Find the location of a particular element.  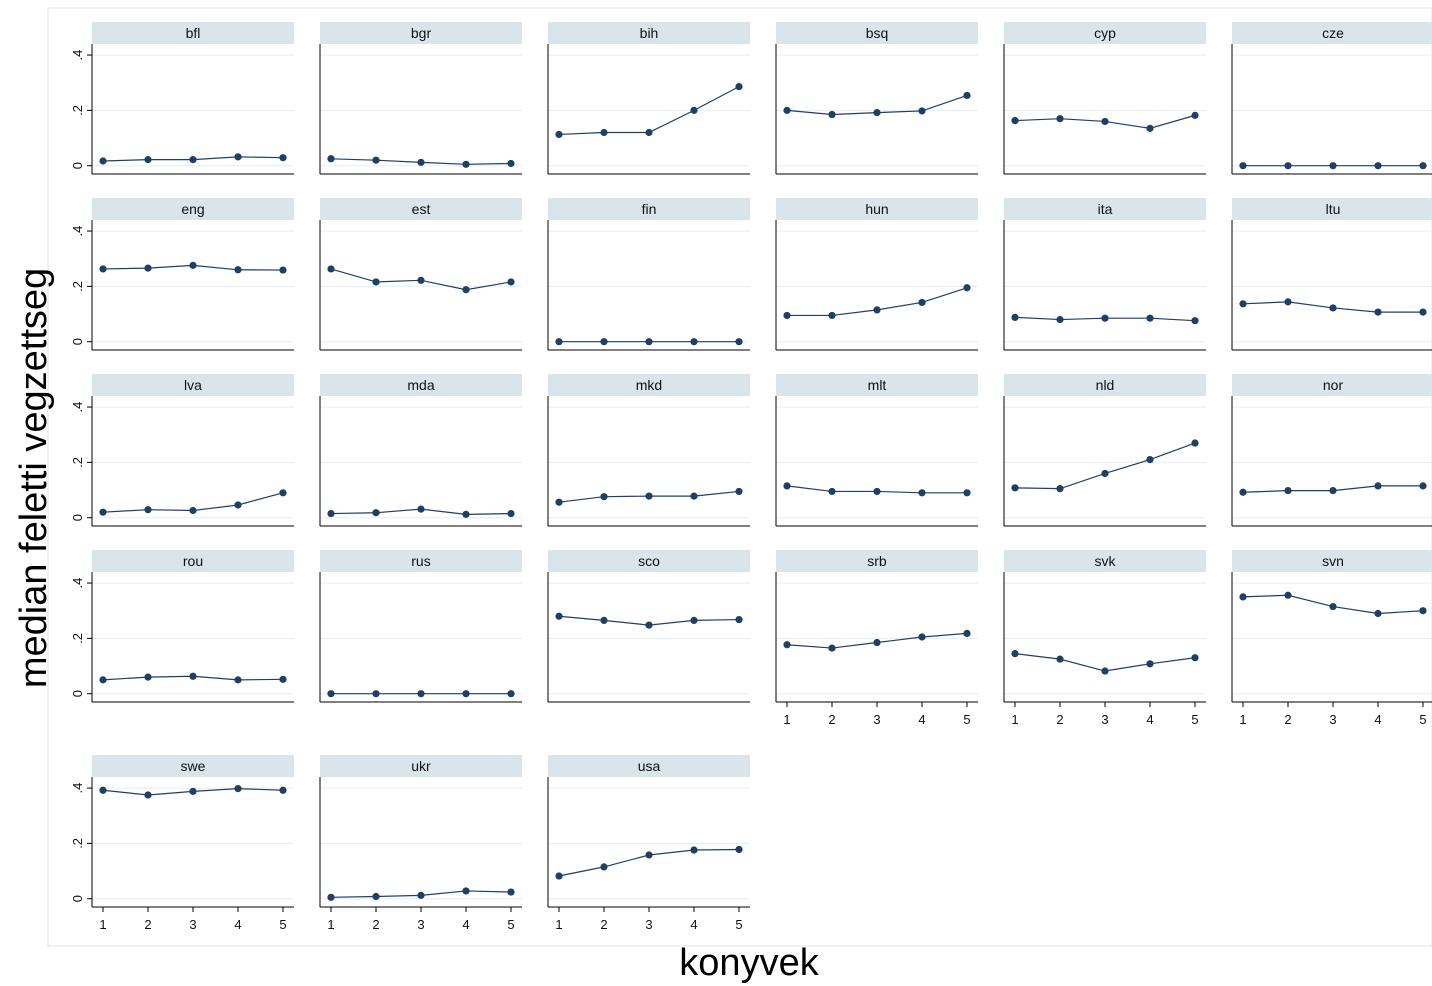

panel-svk: svk 1 2 3 4 5 is located at coordinates (1104, 638).